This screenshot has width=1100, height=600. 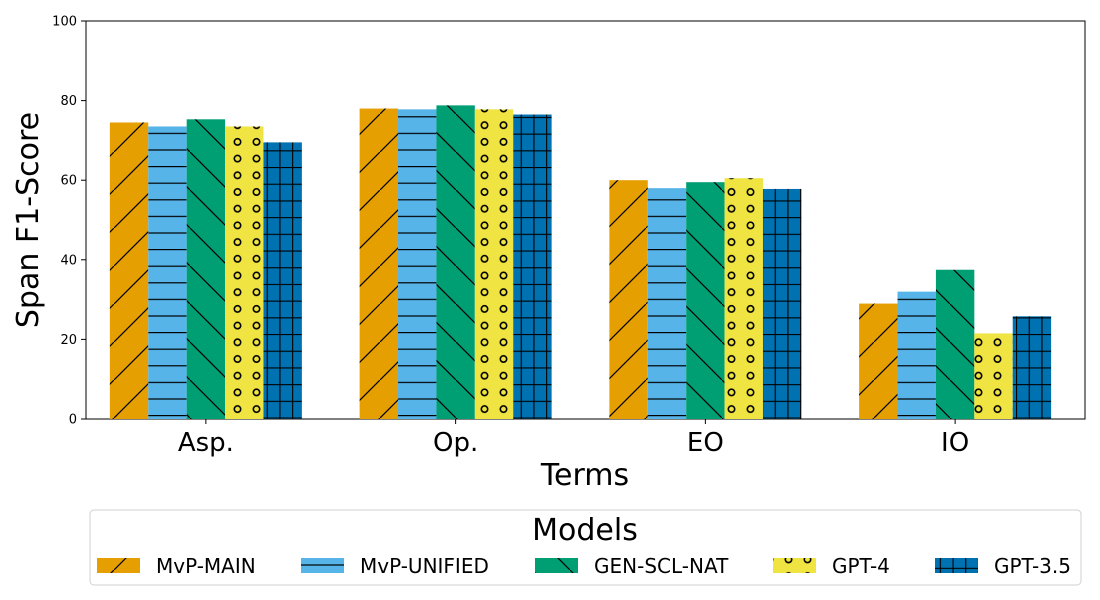 What do you see at coordinates (68, 181) in the screenshot?
I see `y-tick-label: 60` at bounding box center [68, 181].